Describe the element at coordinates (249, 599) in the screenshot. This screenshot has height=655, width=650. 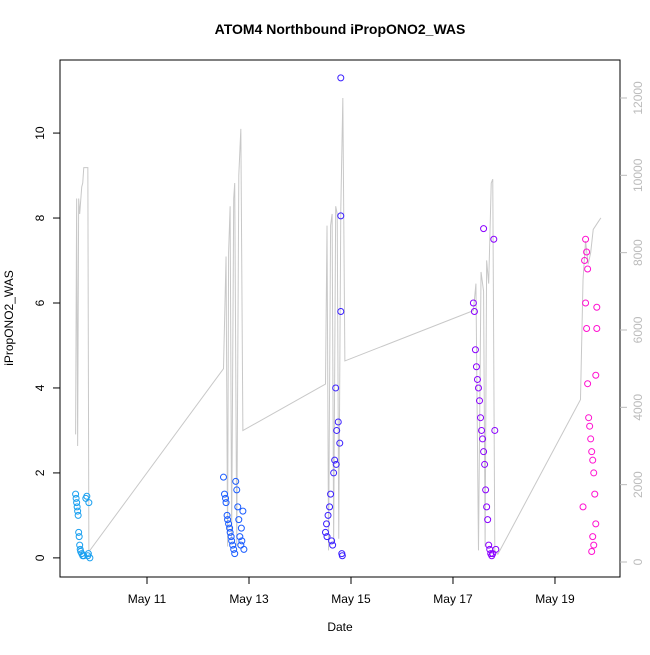
I see `x-tick-label: May 13` at that location.